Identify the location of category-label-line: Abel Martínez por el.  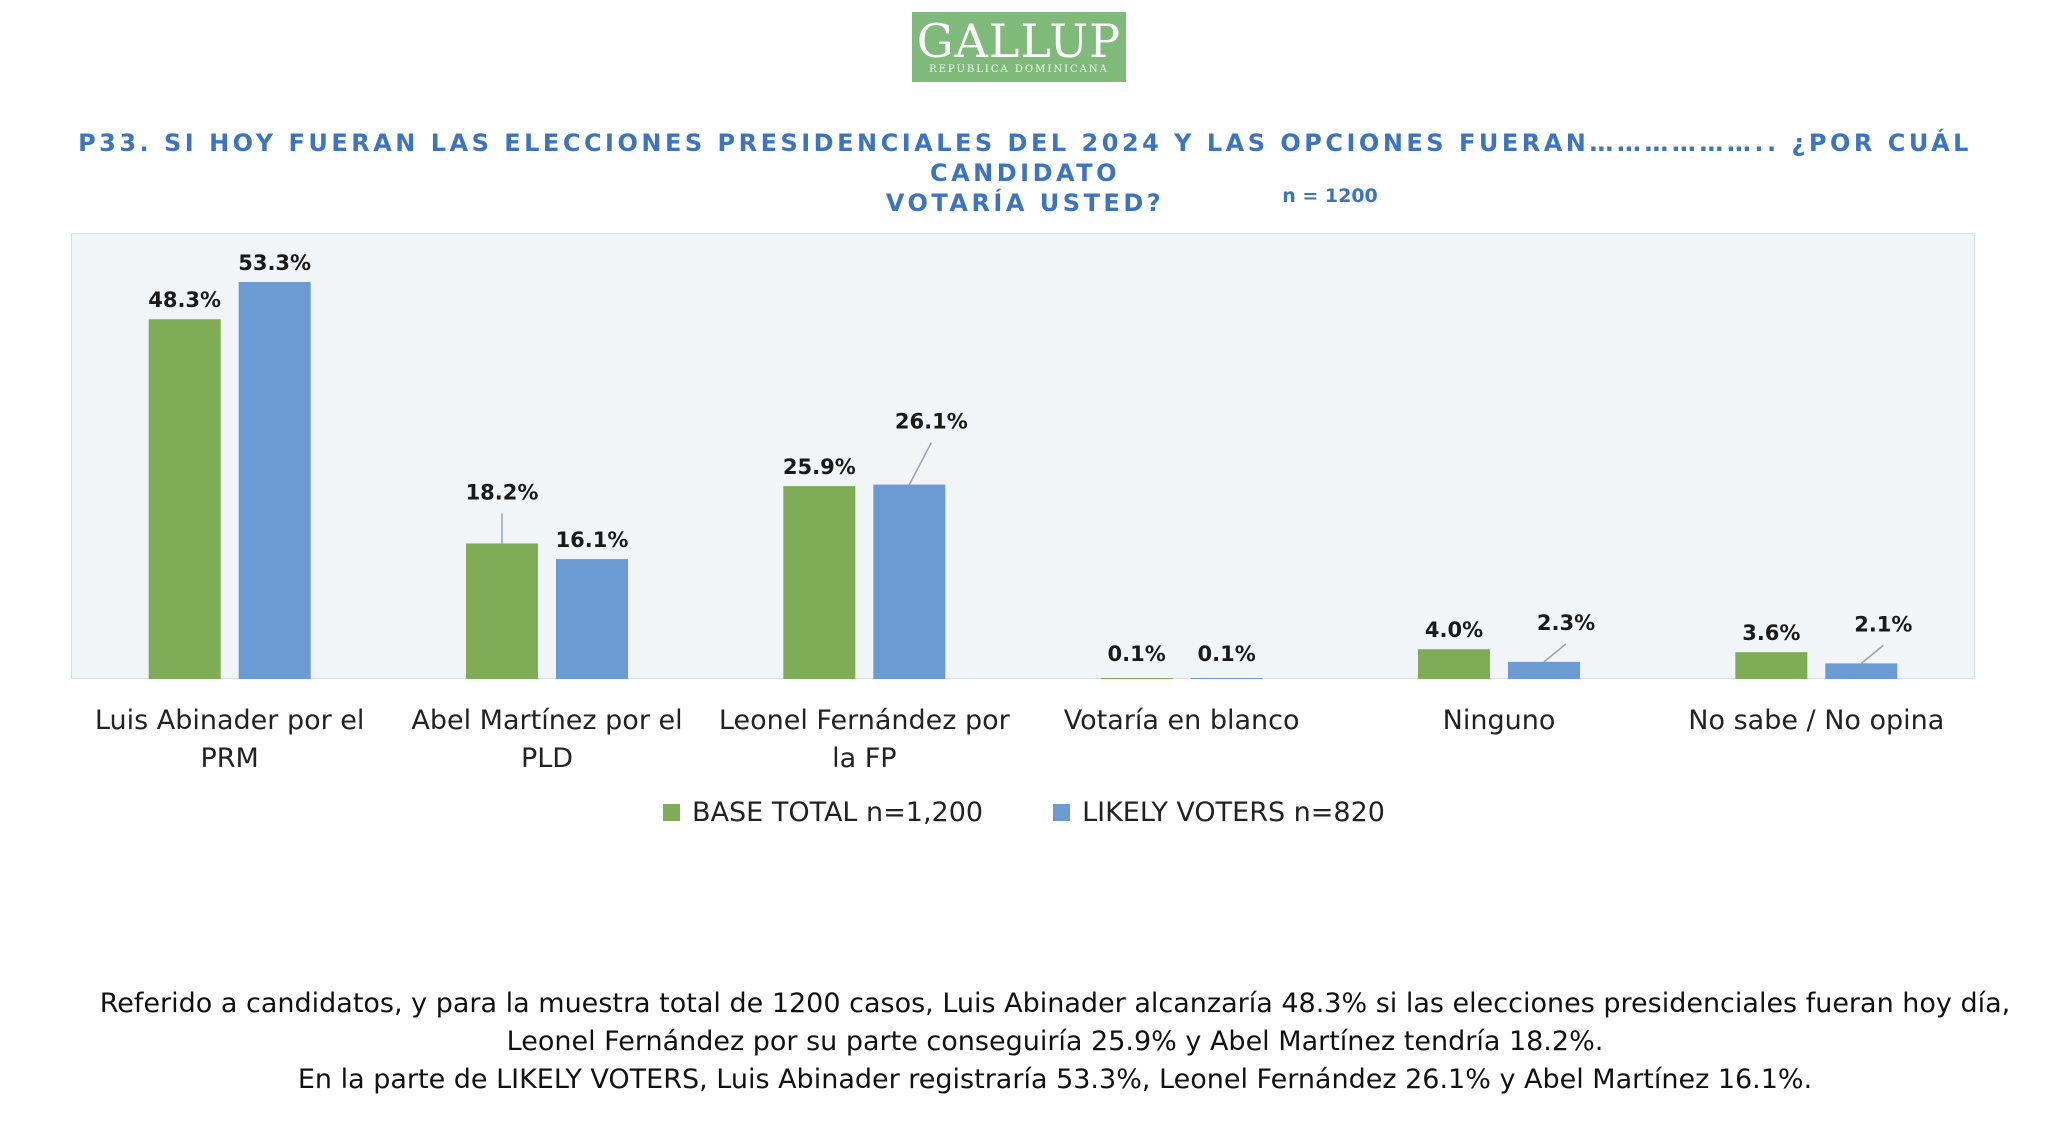
(547, 720).